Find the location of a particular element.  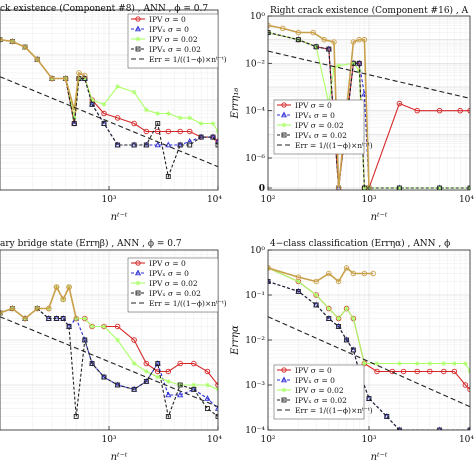

x-tick-label: 10⁴ is located at coordinates (466, 440).